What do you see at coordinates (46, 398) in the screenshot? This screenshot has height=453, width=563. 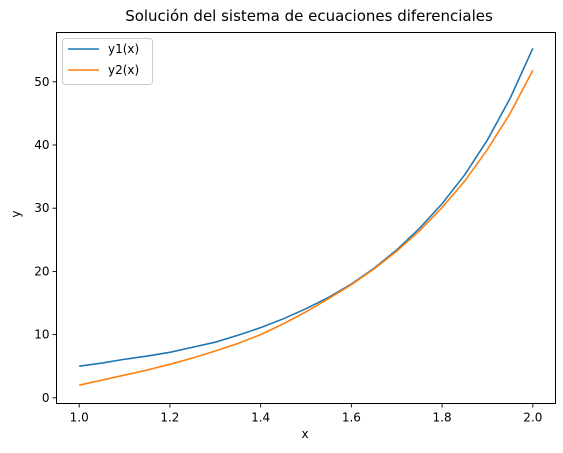 I see `y-tick-label: 0` at bounding box center [46, 398].